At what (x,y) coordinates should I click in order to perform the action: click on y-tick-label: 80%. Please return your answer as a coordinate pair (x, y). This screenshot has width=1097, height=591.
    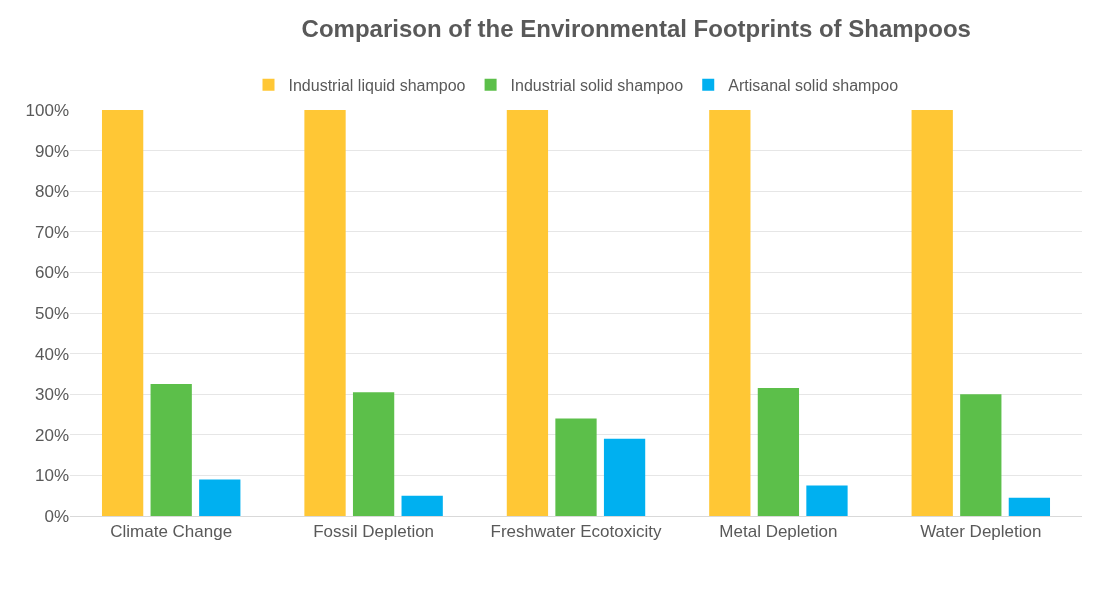
    Looking at the image, I should click on (51, 192).